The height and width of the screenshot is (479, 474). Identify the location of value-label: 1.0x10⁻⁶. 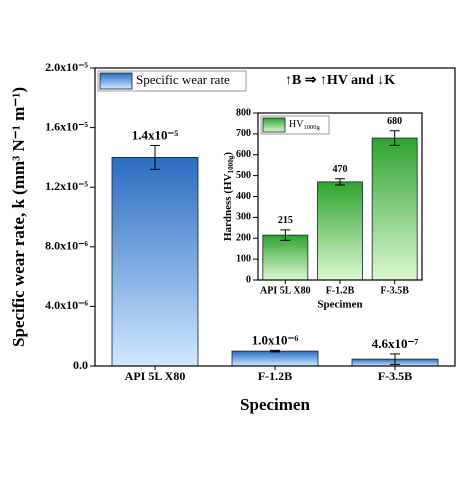
(275, 339).